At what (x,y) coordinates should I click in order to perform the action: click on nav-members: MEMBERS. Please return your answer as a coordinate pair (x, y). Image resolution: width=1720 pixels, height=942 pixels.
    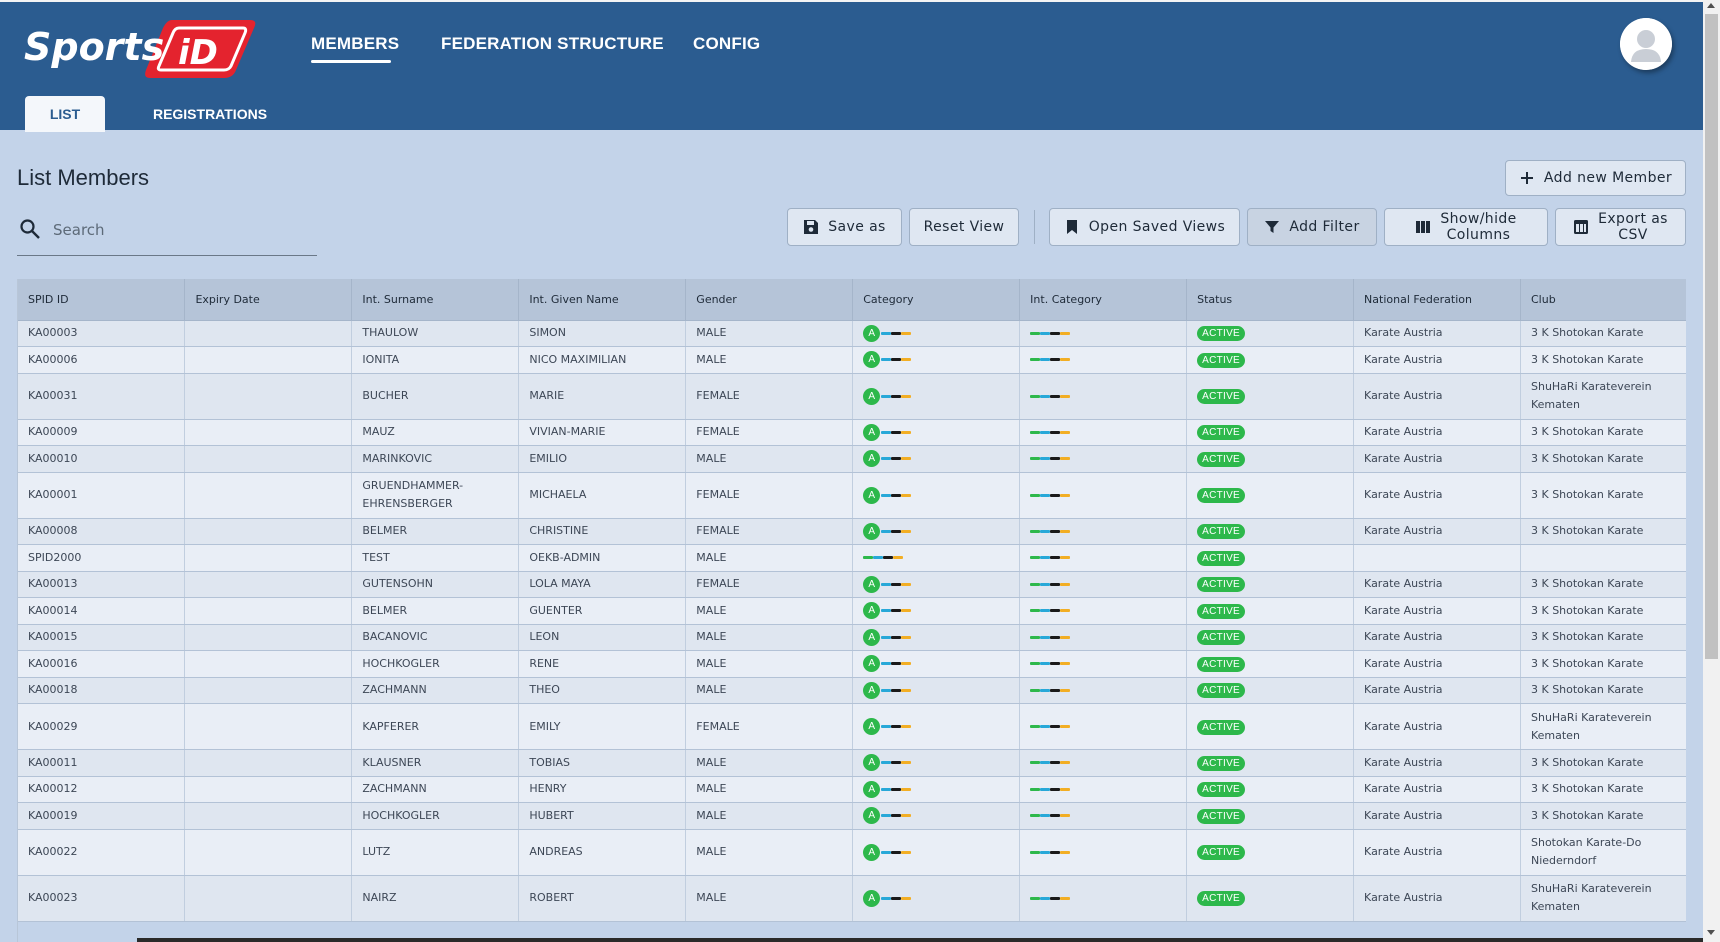
    Looking at the image, I should click on (355, 43).